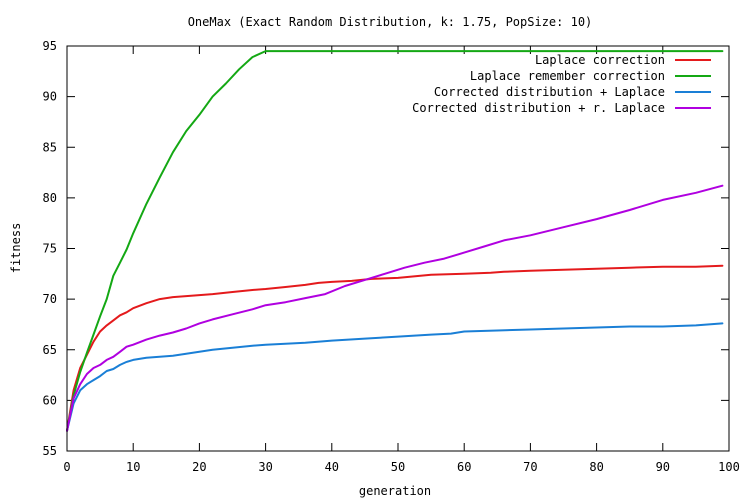 This screenshot has width=750, height=500. What do you see at coordinates (464, 467) in the screenshot?
I see `x-tick-label: 60` at bounding box center [464, 467].